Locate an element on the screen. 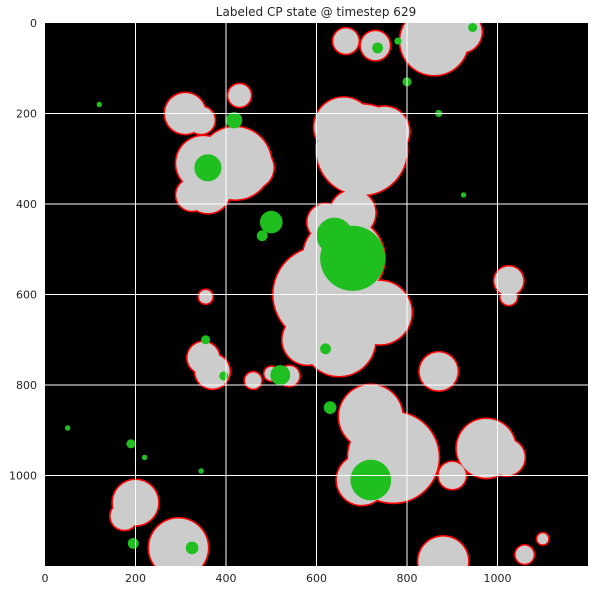  chart-title: Labeled CP state @ timestep 629 is located at coordinates (316, 12).